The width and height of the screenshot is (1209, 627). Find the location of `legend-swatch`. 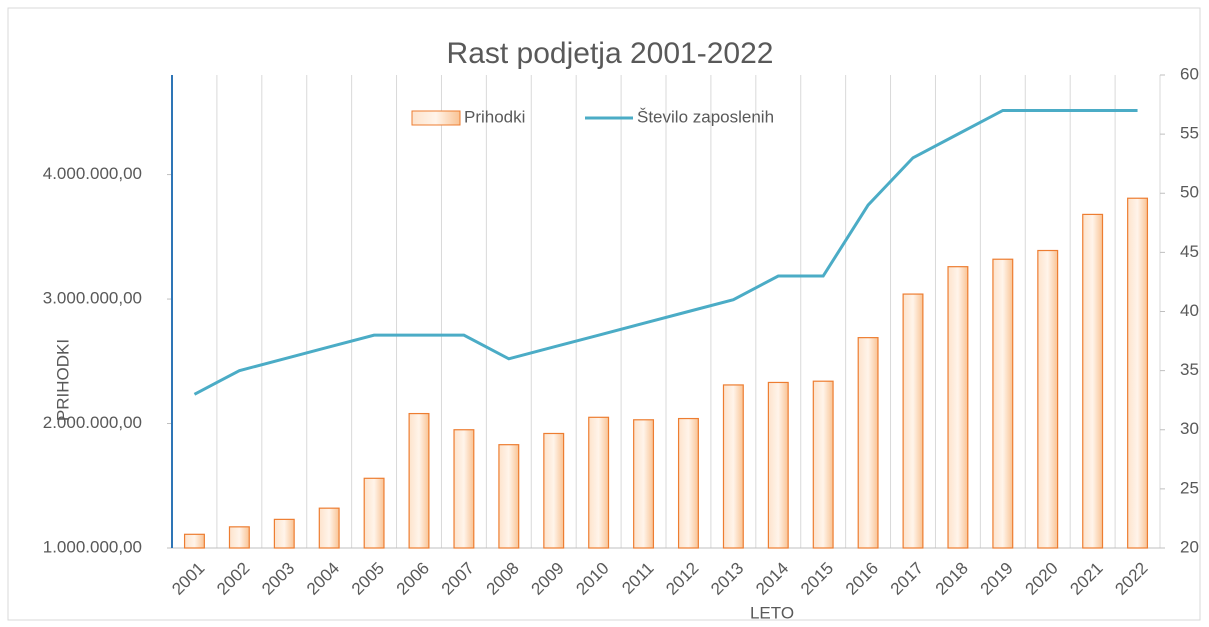

legend-swatch is located at coordinates (436, 118).